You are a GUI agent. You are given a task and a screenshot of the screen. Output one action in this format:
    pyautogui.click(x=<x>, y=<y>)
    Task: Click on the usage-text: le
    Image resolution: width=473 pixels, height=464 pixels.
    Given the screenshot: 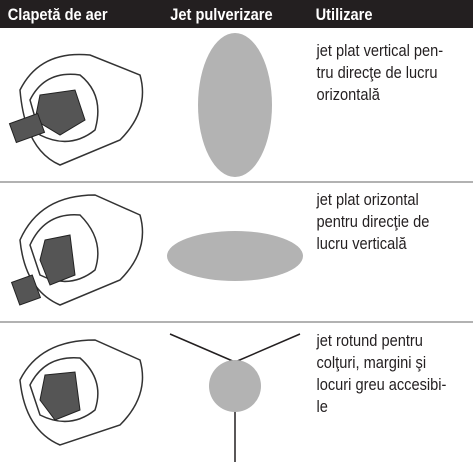 What is the action you would take?
    pyautogui.click(x=322, y=407)
    